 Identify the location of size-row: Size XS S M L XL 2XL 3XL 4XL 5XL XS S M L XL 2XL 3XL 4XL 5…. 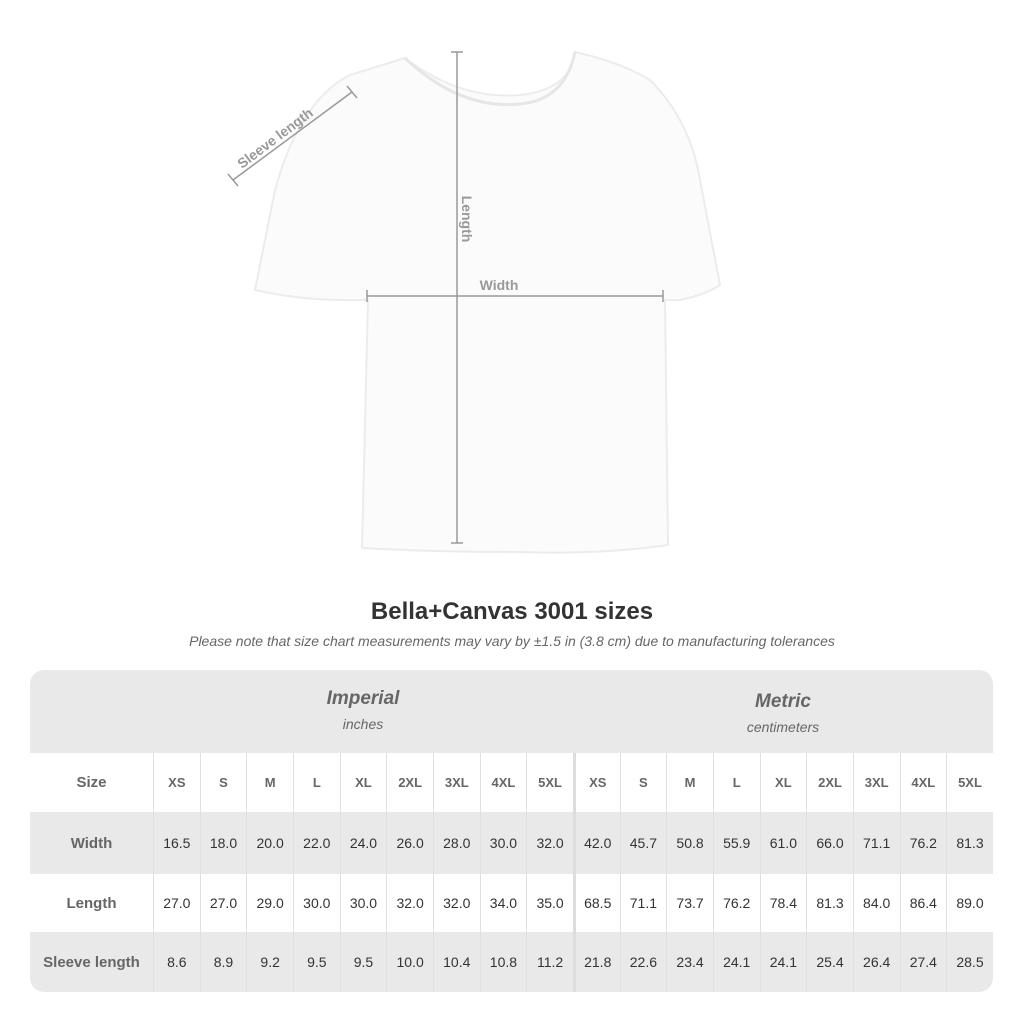
(511, 782).